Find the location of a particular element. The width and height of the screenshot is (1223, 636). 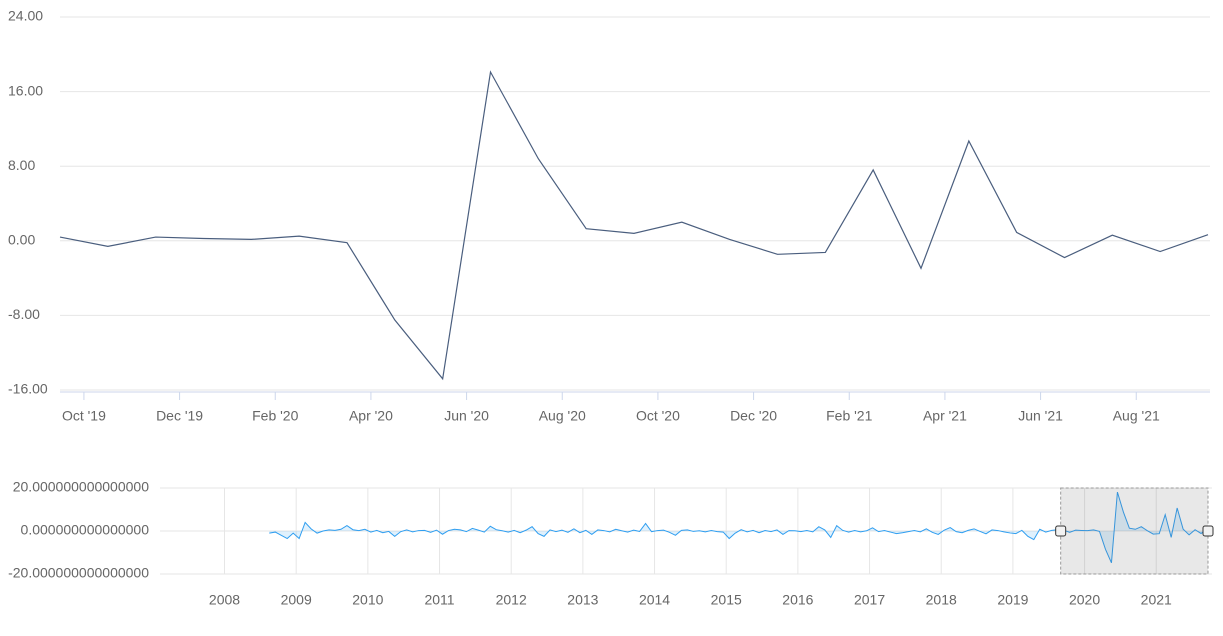

x-tick-label: Apr '20 is located at coordinates (371, 416).